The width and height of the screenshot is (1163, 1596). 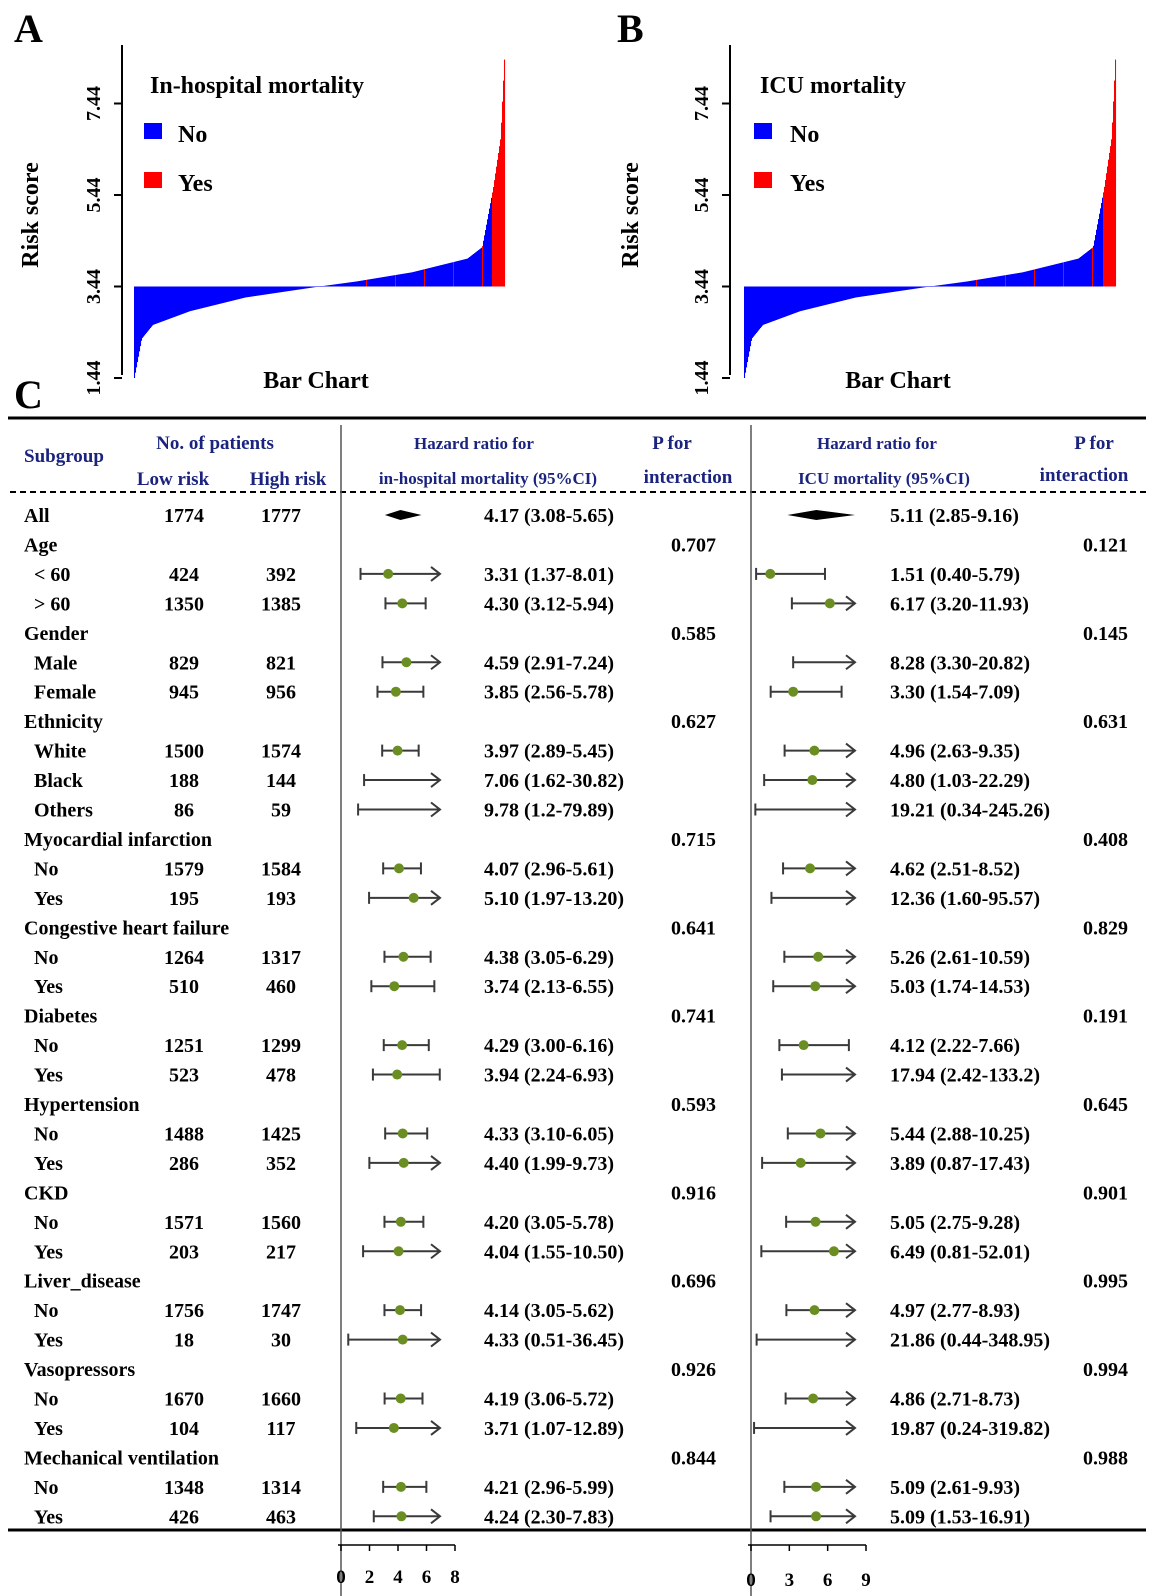 What do you see at coordinates (64, 456) in the screenshot?
I see `header-subgroup: Subgroup` at bounding box center [64, 456].